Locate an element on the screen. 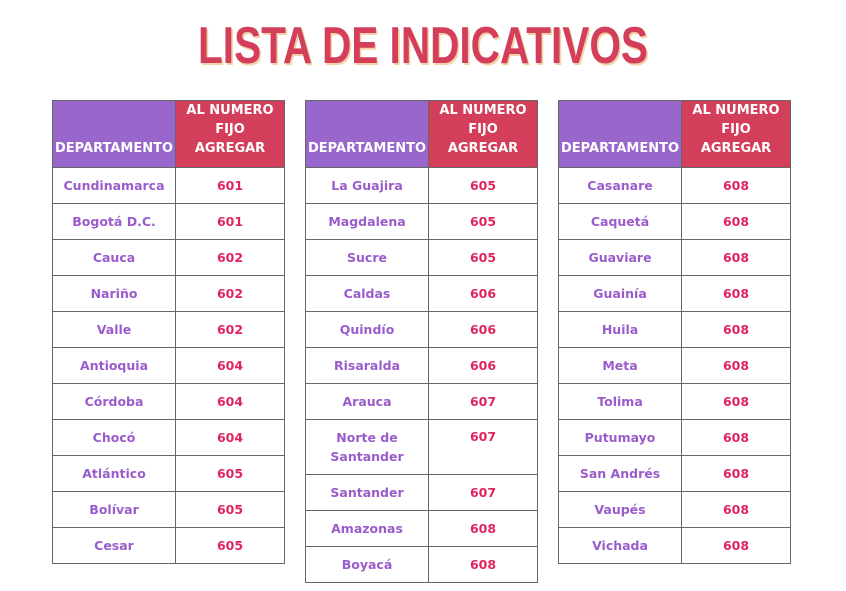 The width and height of the screenshot is (846, 591). table-row: Valle 602 is located at coordinates (168, 329).